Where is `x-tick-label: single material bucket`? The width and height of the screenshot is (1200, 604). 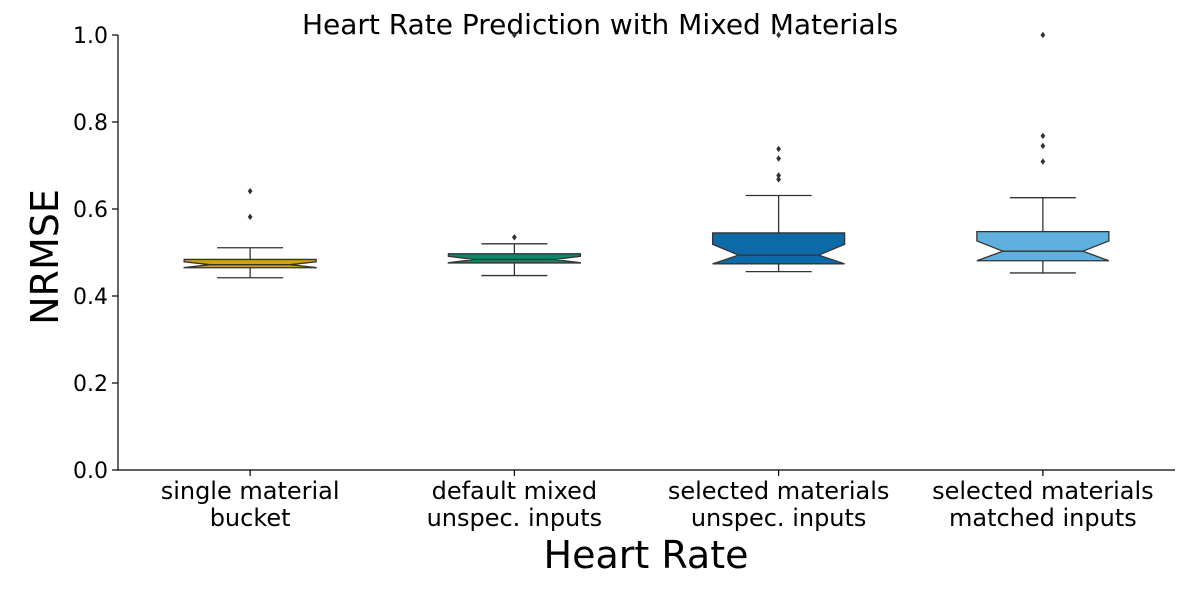
x-tick-label: single material bucket is located at coordinates (250, 504).